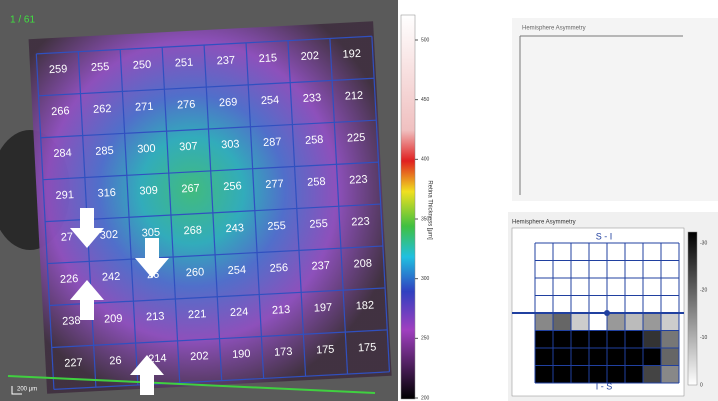  I want to click on asymmetry-ticks: -30 -20 -10 0, so click(703, 314).